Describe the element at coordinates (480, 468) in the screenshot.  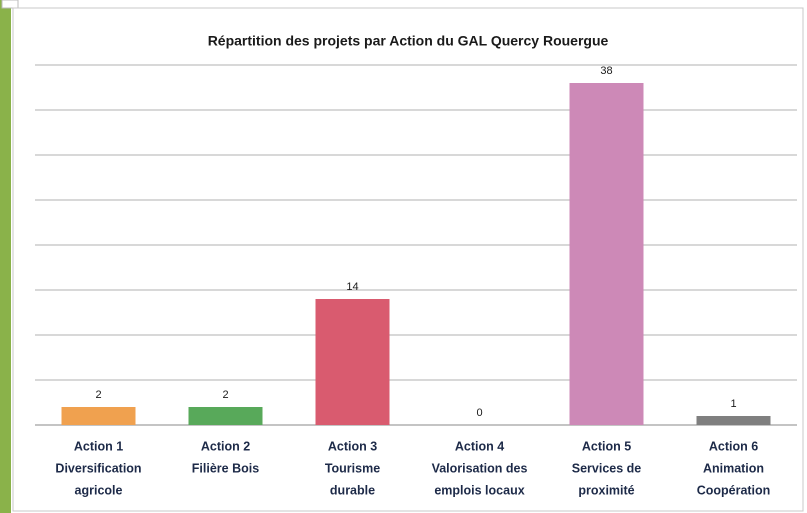
I see `x-tick-label: Valorisation des` at that location.